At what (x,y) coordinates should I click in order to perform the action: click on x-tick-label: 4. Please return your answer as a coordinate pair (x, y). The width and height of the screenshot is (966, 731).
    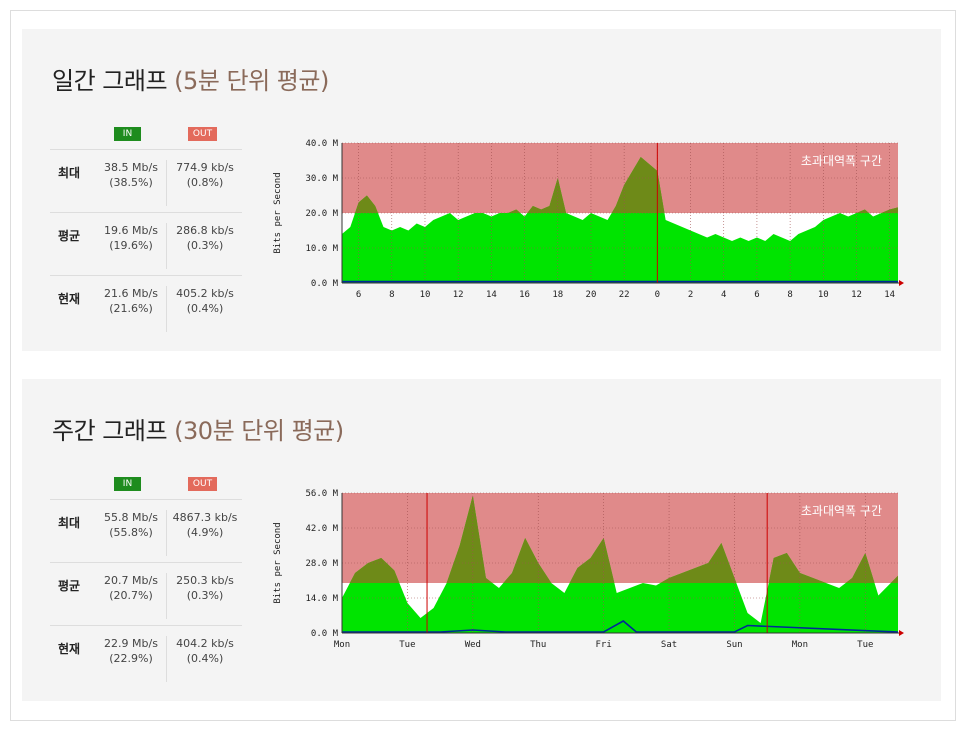
    Looking at the image, I should click on (723, 295).